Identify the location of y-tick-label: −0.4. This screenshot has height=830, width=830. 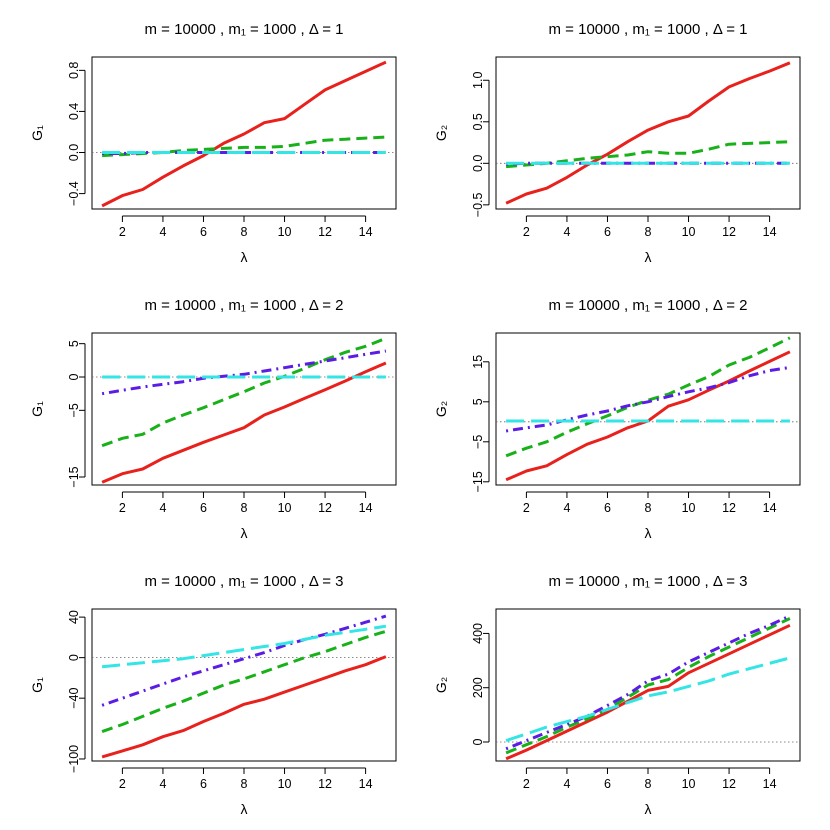
(74, 193).